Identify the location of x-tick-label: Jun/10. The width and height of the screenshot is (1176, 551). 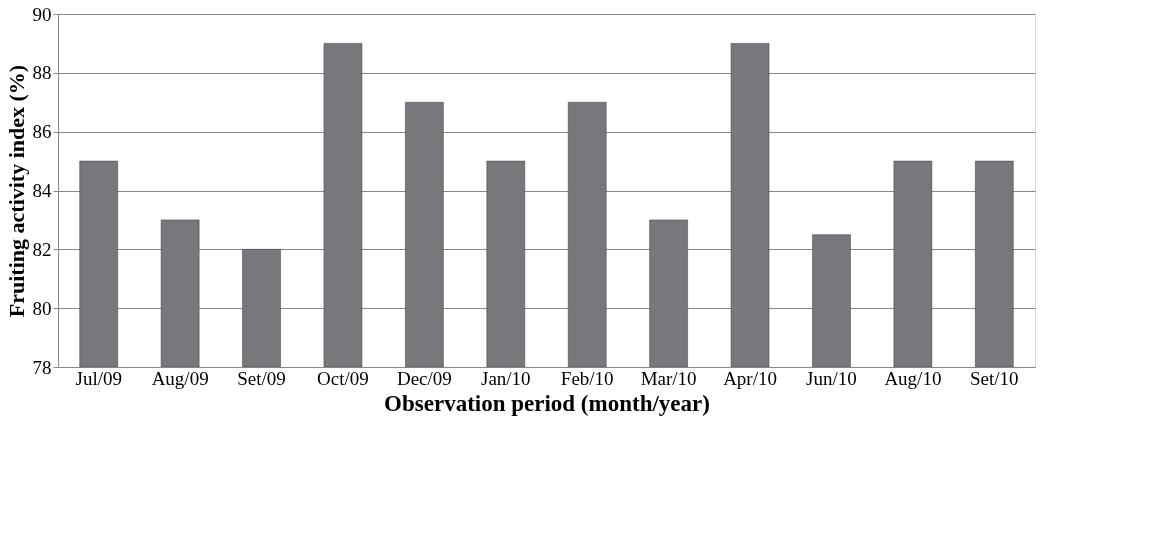
(831, 378).